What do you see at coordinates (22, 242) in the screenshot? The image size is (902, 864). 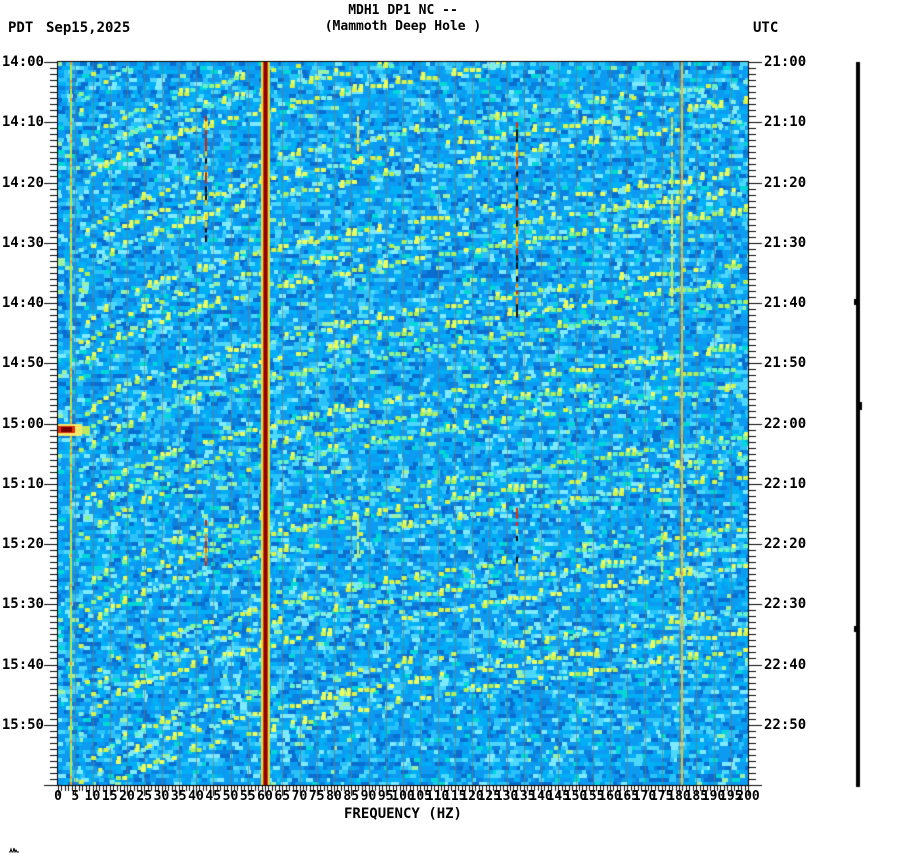 I see `pdt-tick-label-1430: 14:30` at bounding box center [22, 242].